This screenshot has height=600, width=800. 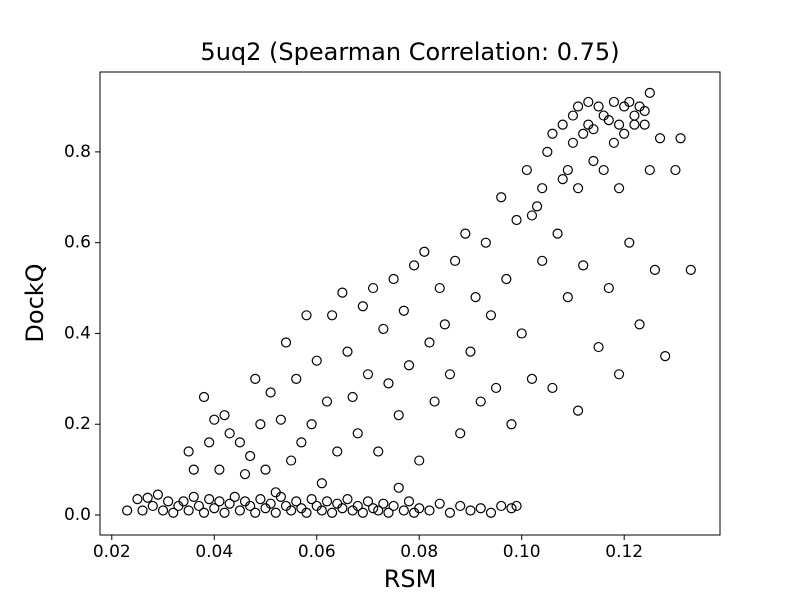 I want to click on chart-title: 5uq2 (Spearman Correlation: 0.75), so click(x=409, y=52).